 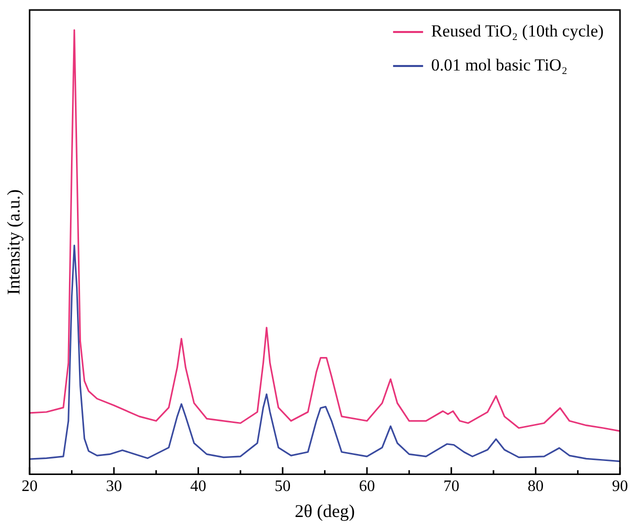 I want to click on x-tick-label: 70, so click(x=451, y=487).